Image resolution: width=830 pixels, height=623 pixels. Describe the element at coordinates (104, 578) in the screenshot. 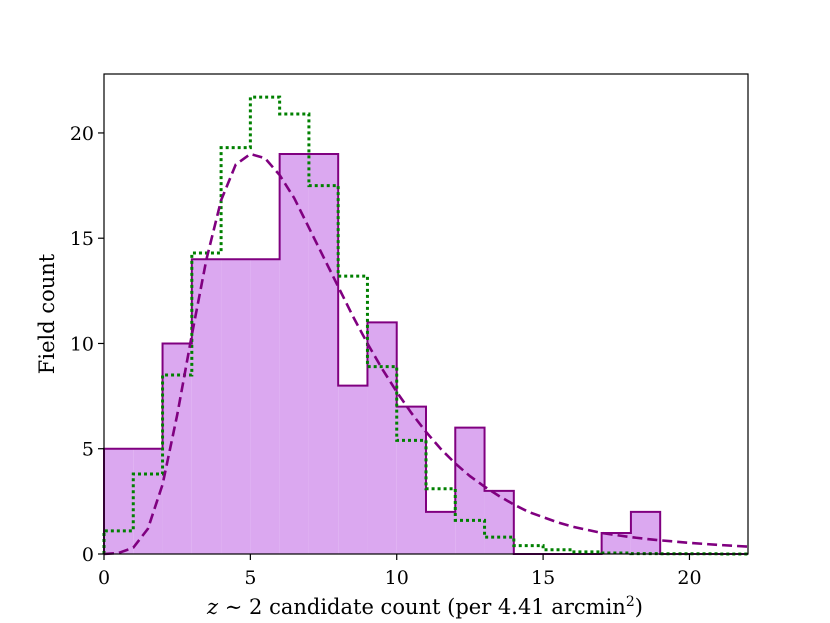

I see `x-tick-label: 0` at that location.